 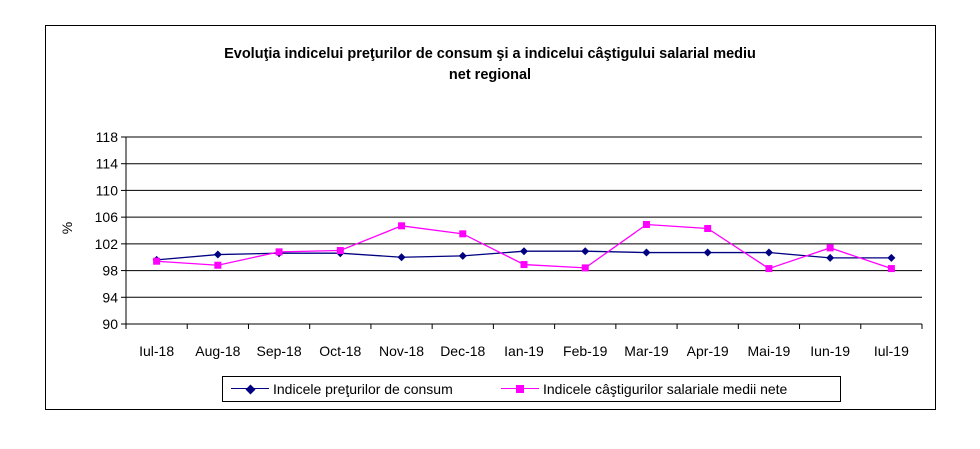 What do you see at coordinates (110, 324) in the screenshot?
I see `y-tick-label: 90` at bounding box center [110, 324].